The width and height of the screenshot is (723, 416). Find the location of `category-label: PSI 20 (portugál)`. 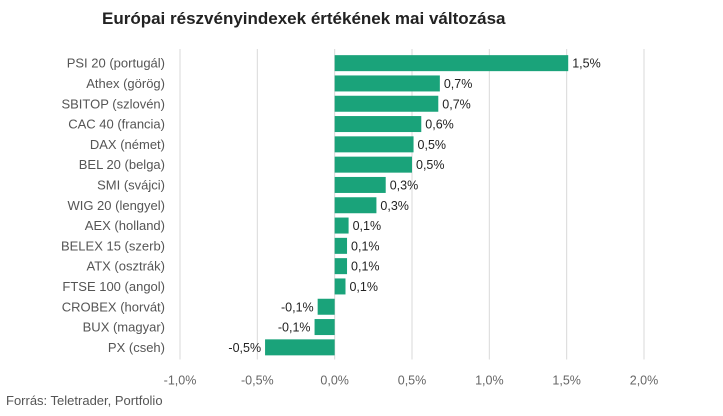

category-label: PSI 20 (portugál) is located at coordinates (116, 63).